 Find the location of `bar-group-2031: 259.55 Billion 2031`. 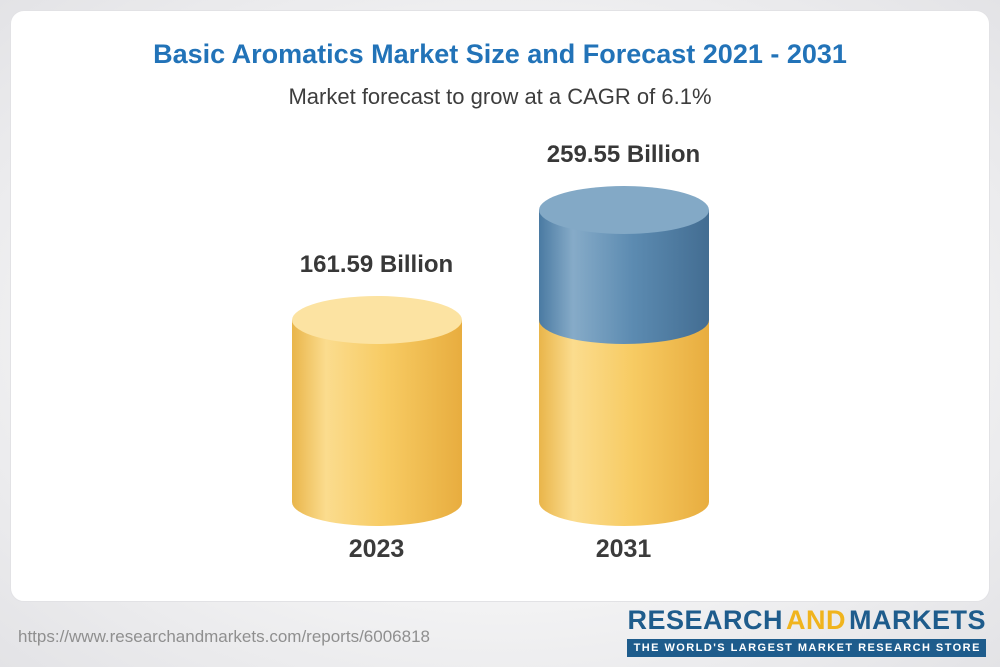

bar-group-2031: 259.55 Billion 2031 is located at coordinates (624, 352).